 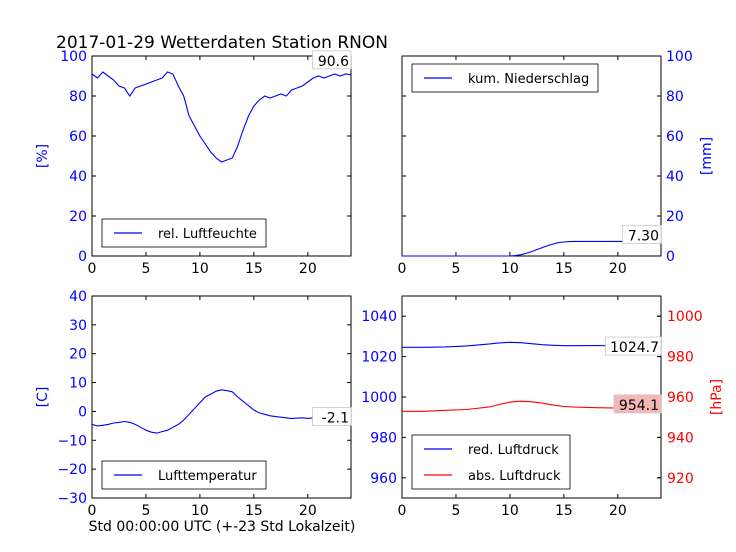 I want to click on humidity-xtick-label: 10, so click(x=200, y=269).